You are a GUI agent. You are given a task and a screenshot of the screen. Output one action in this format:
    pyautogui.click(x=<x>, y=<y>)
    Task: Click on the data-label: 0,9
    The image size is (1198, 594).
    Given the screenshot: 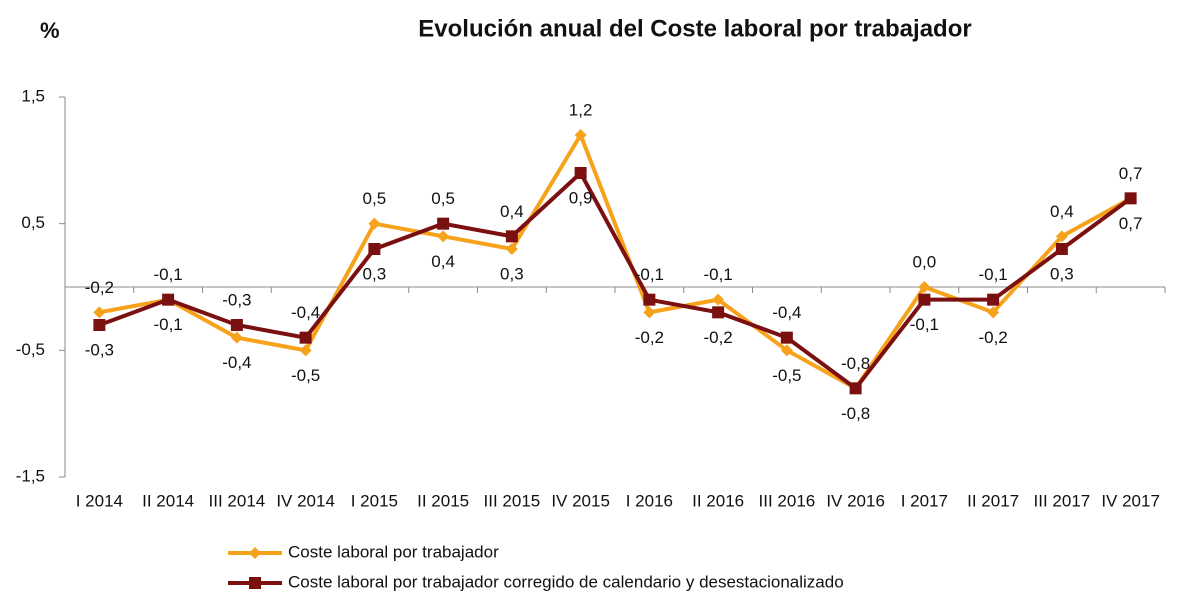 What is the action you would take?
    pyautogui.click(x=581, y=197)
    